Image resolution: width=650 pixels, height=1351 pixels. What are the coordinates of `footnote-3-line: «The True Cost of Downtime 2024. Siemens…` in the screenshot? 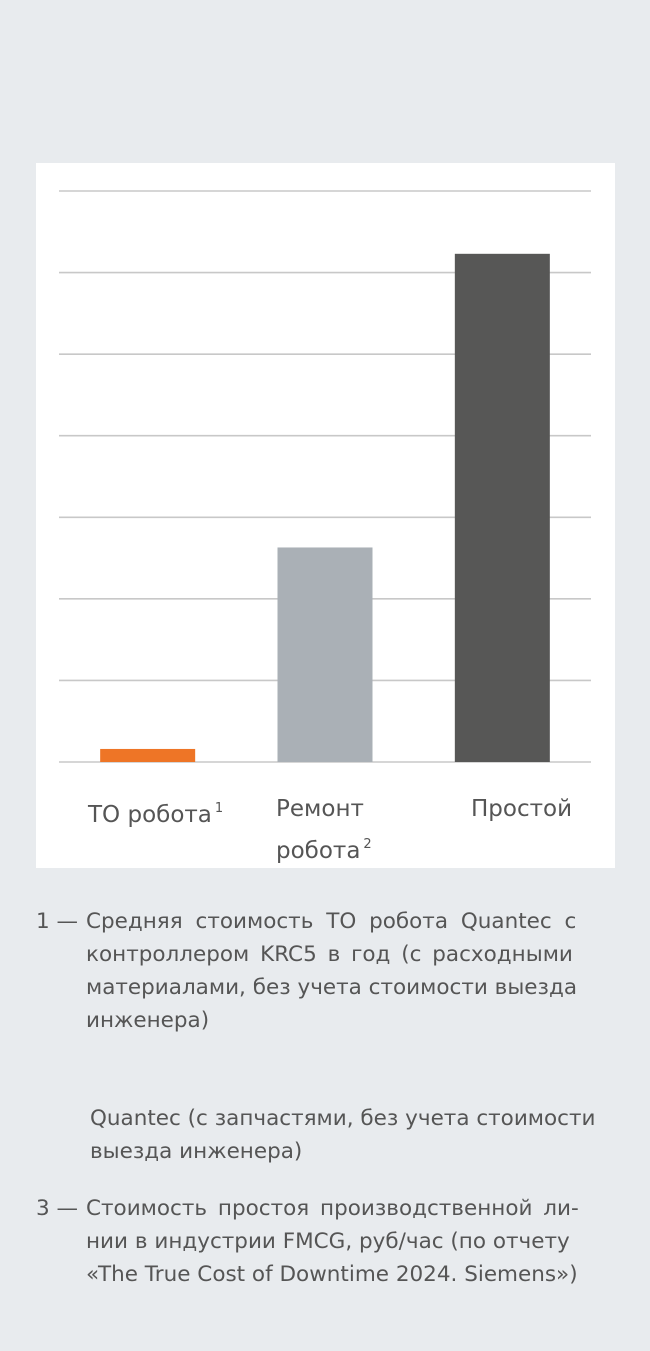 It's located at (332, 1274).